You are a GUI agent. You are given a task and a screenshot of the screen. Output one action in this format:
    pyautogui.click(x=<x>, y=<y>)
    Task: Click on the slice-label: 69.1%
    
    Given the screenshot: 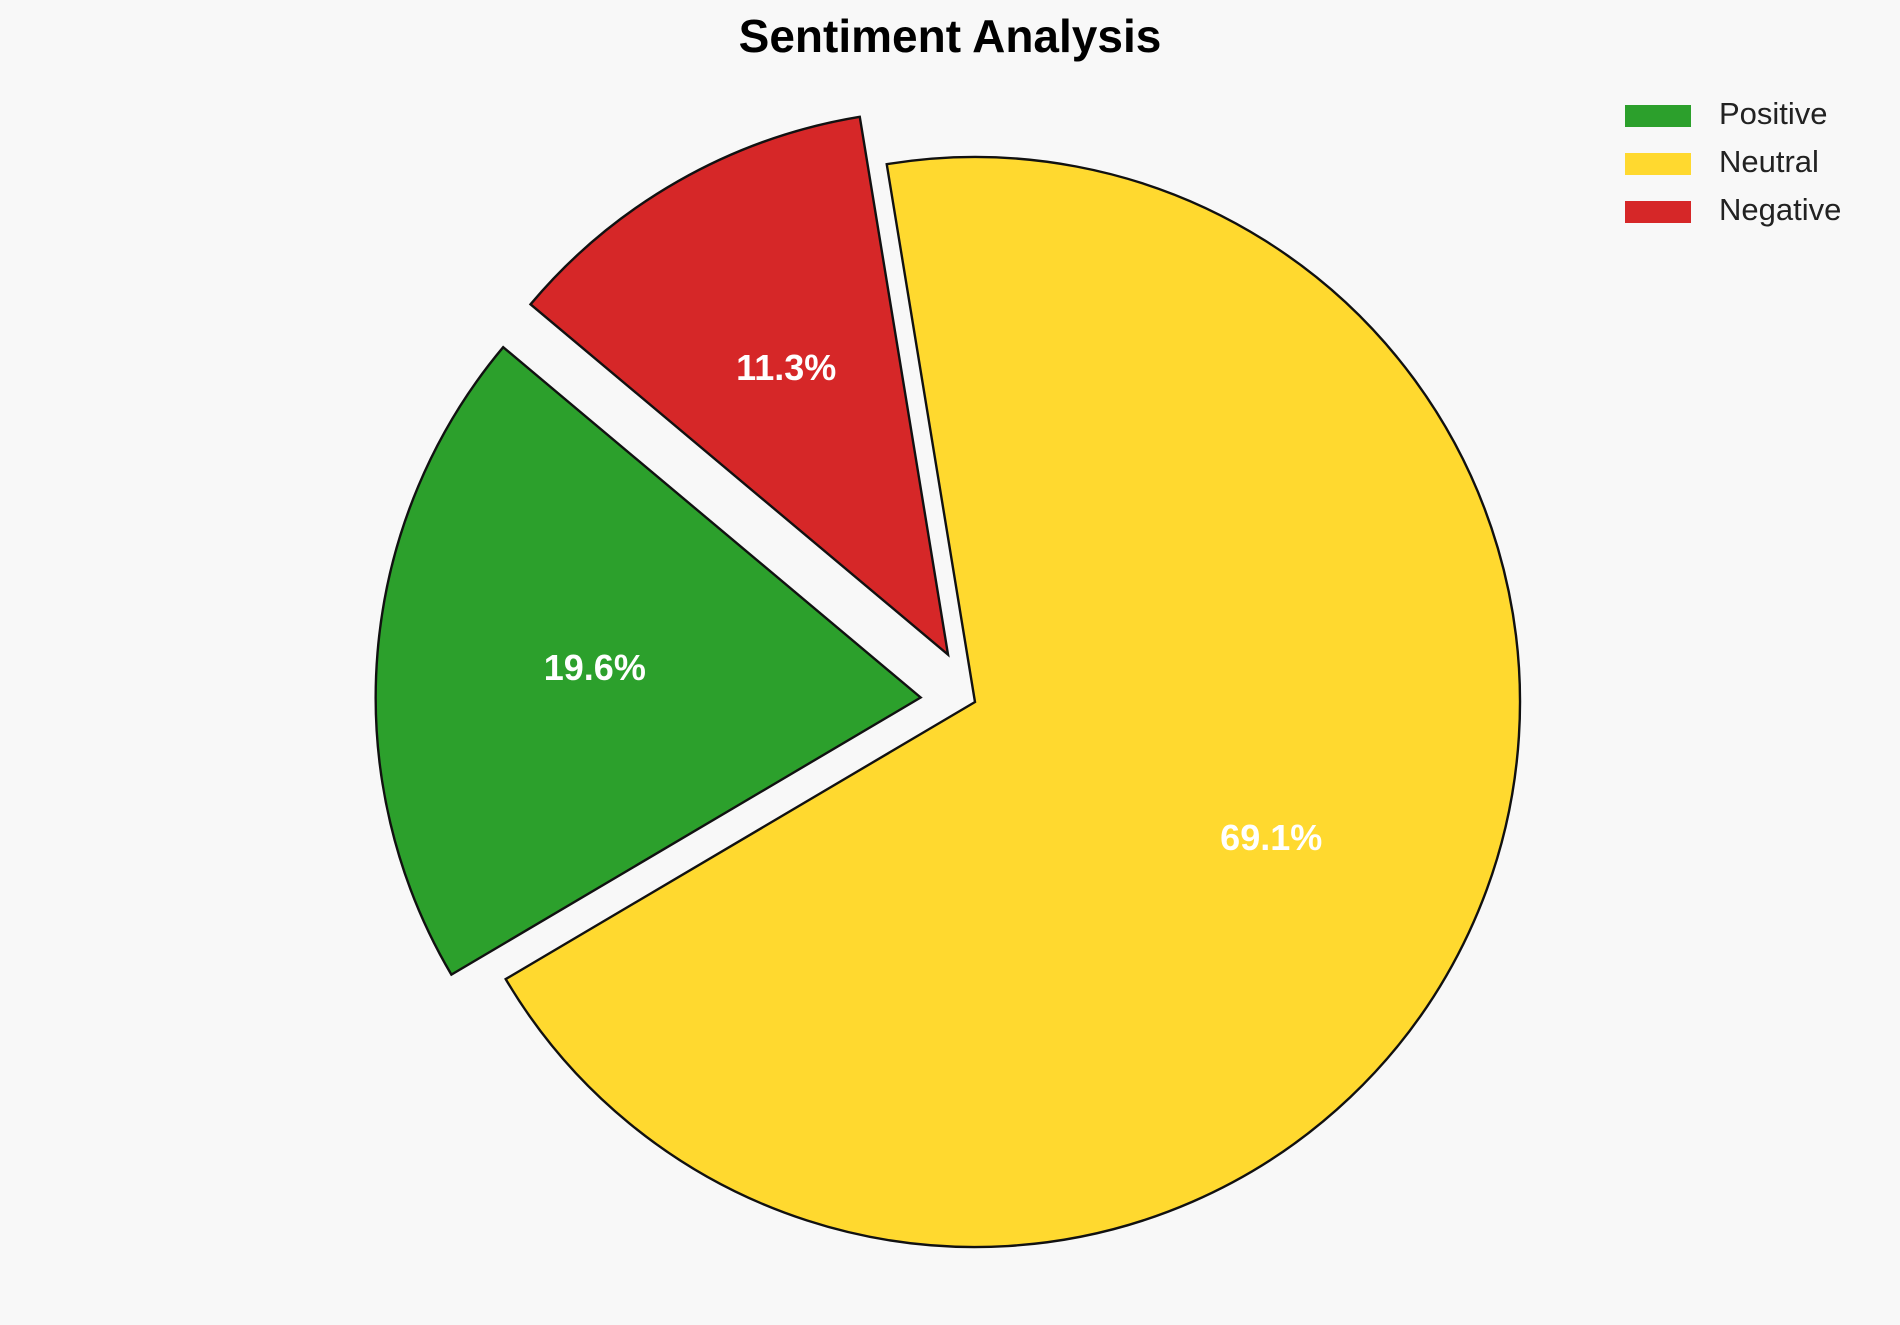 What is the action you would take?
    pyautogui.click(x=1271, y=837)
    